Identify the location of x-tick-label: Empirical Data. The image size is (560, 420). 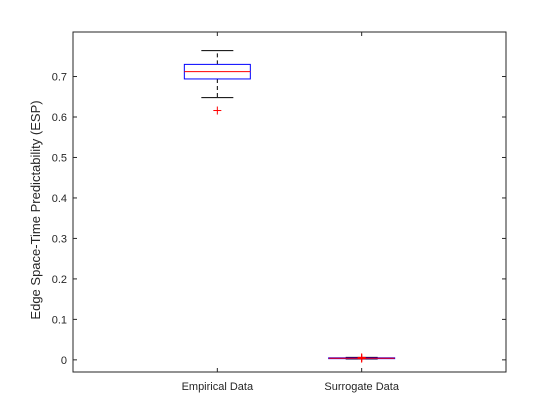
(218, 387).